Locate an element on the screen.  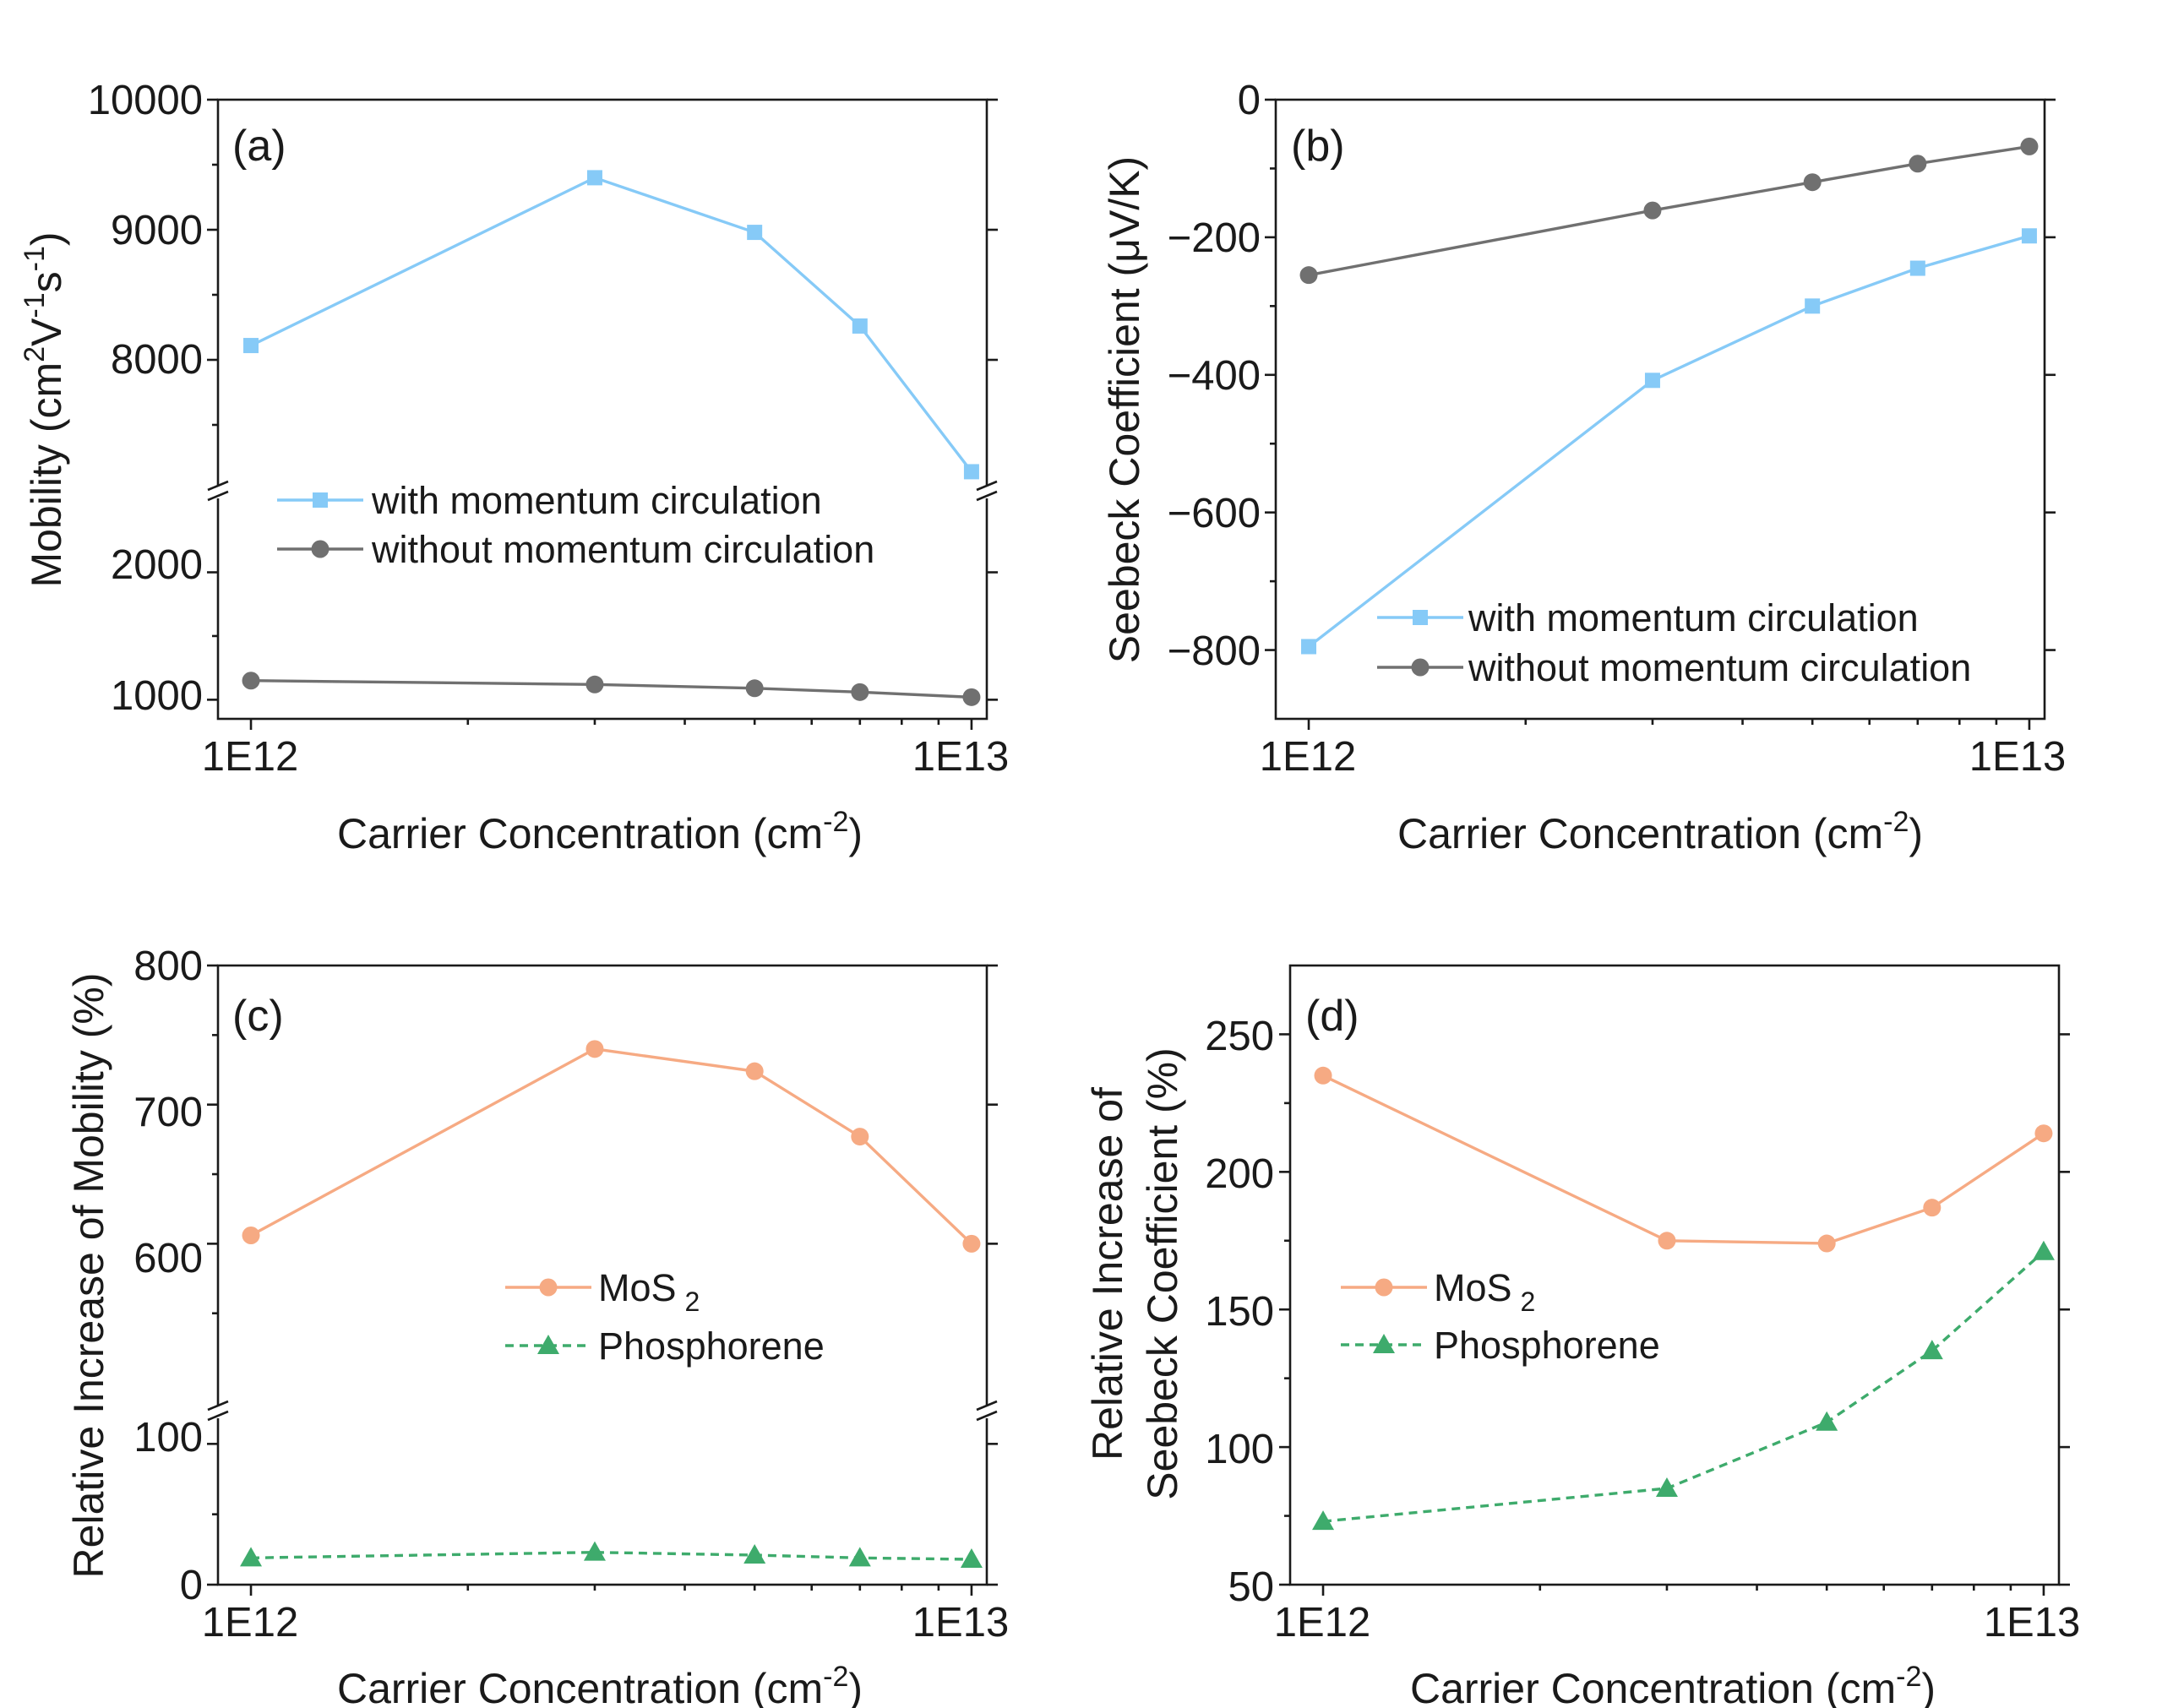
panel-a-label: (a) is located at coordinates (259, 147).